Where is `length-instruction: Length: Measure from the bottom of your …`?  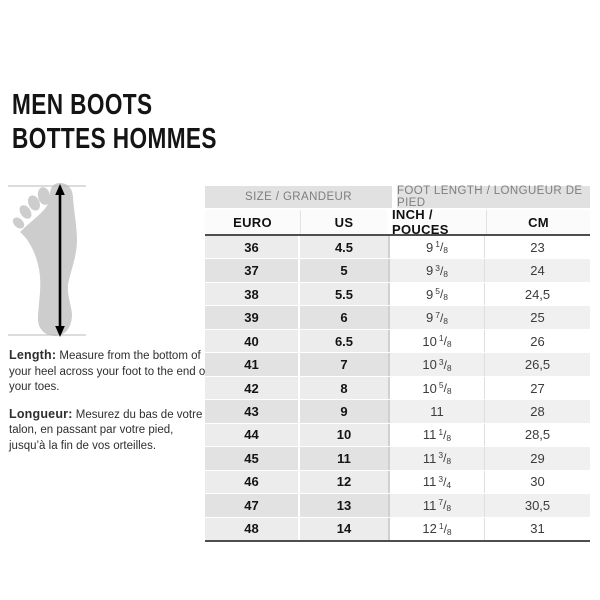
length-instruction: Length: Measure from the bottom of your … is located at coordinates (109, 372).